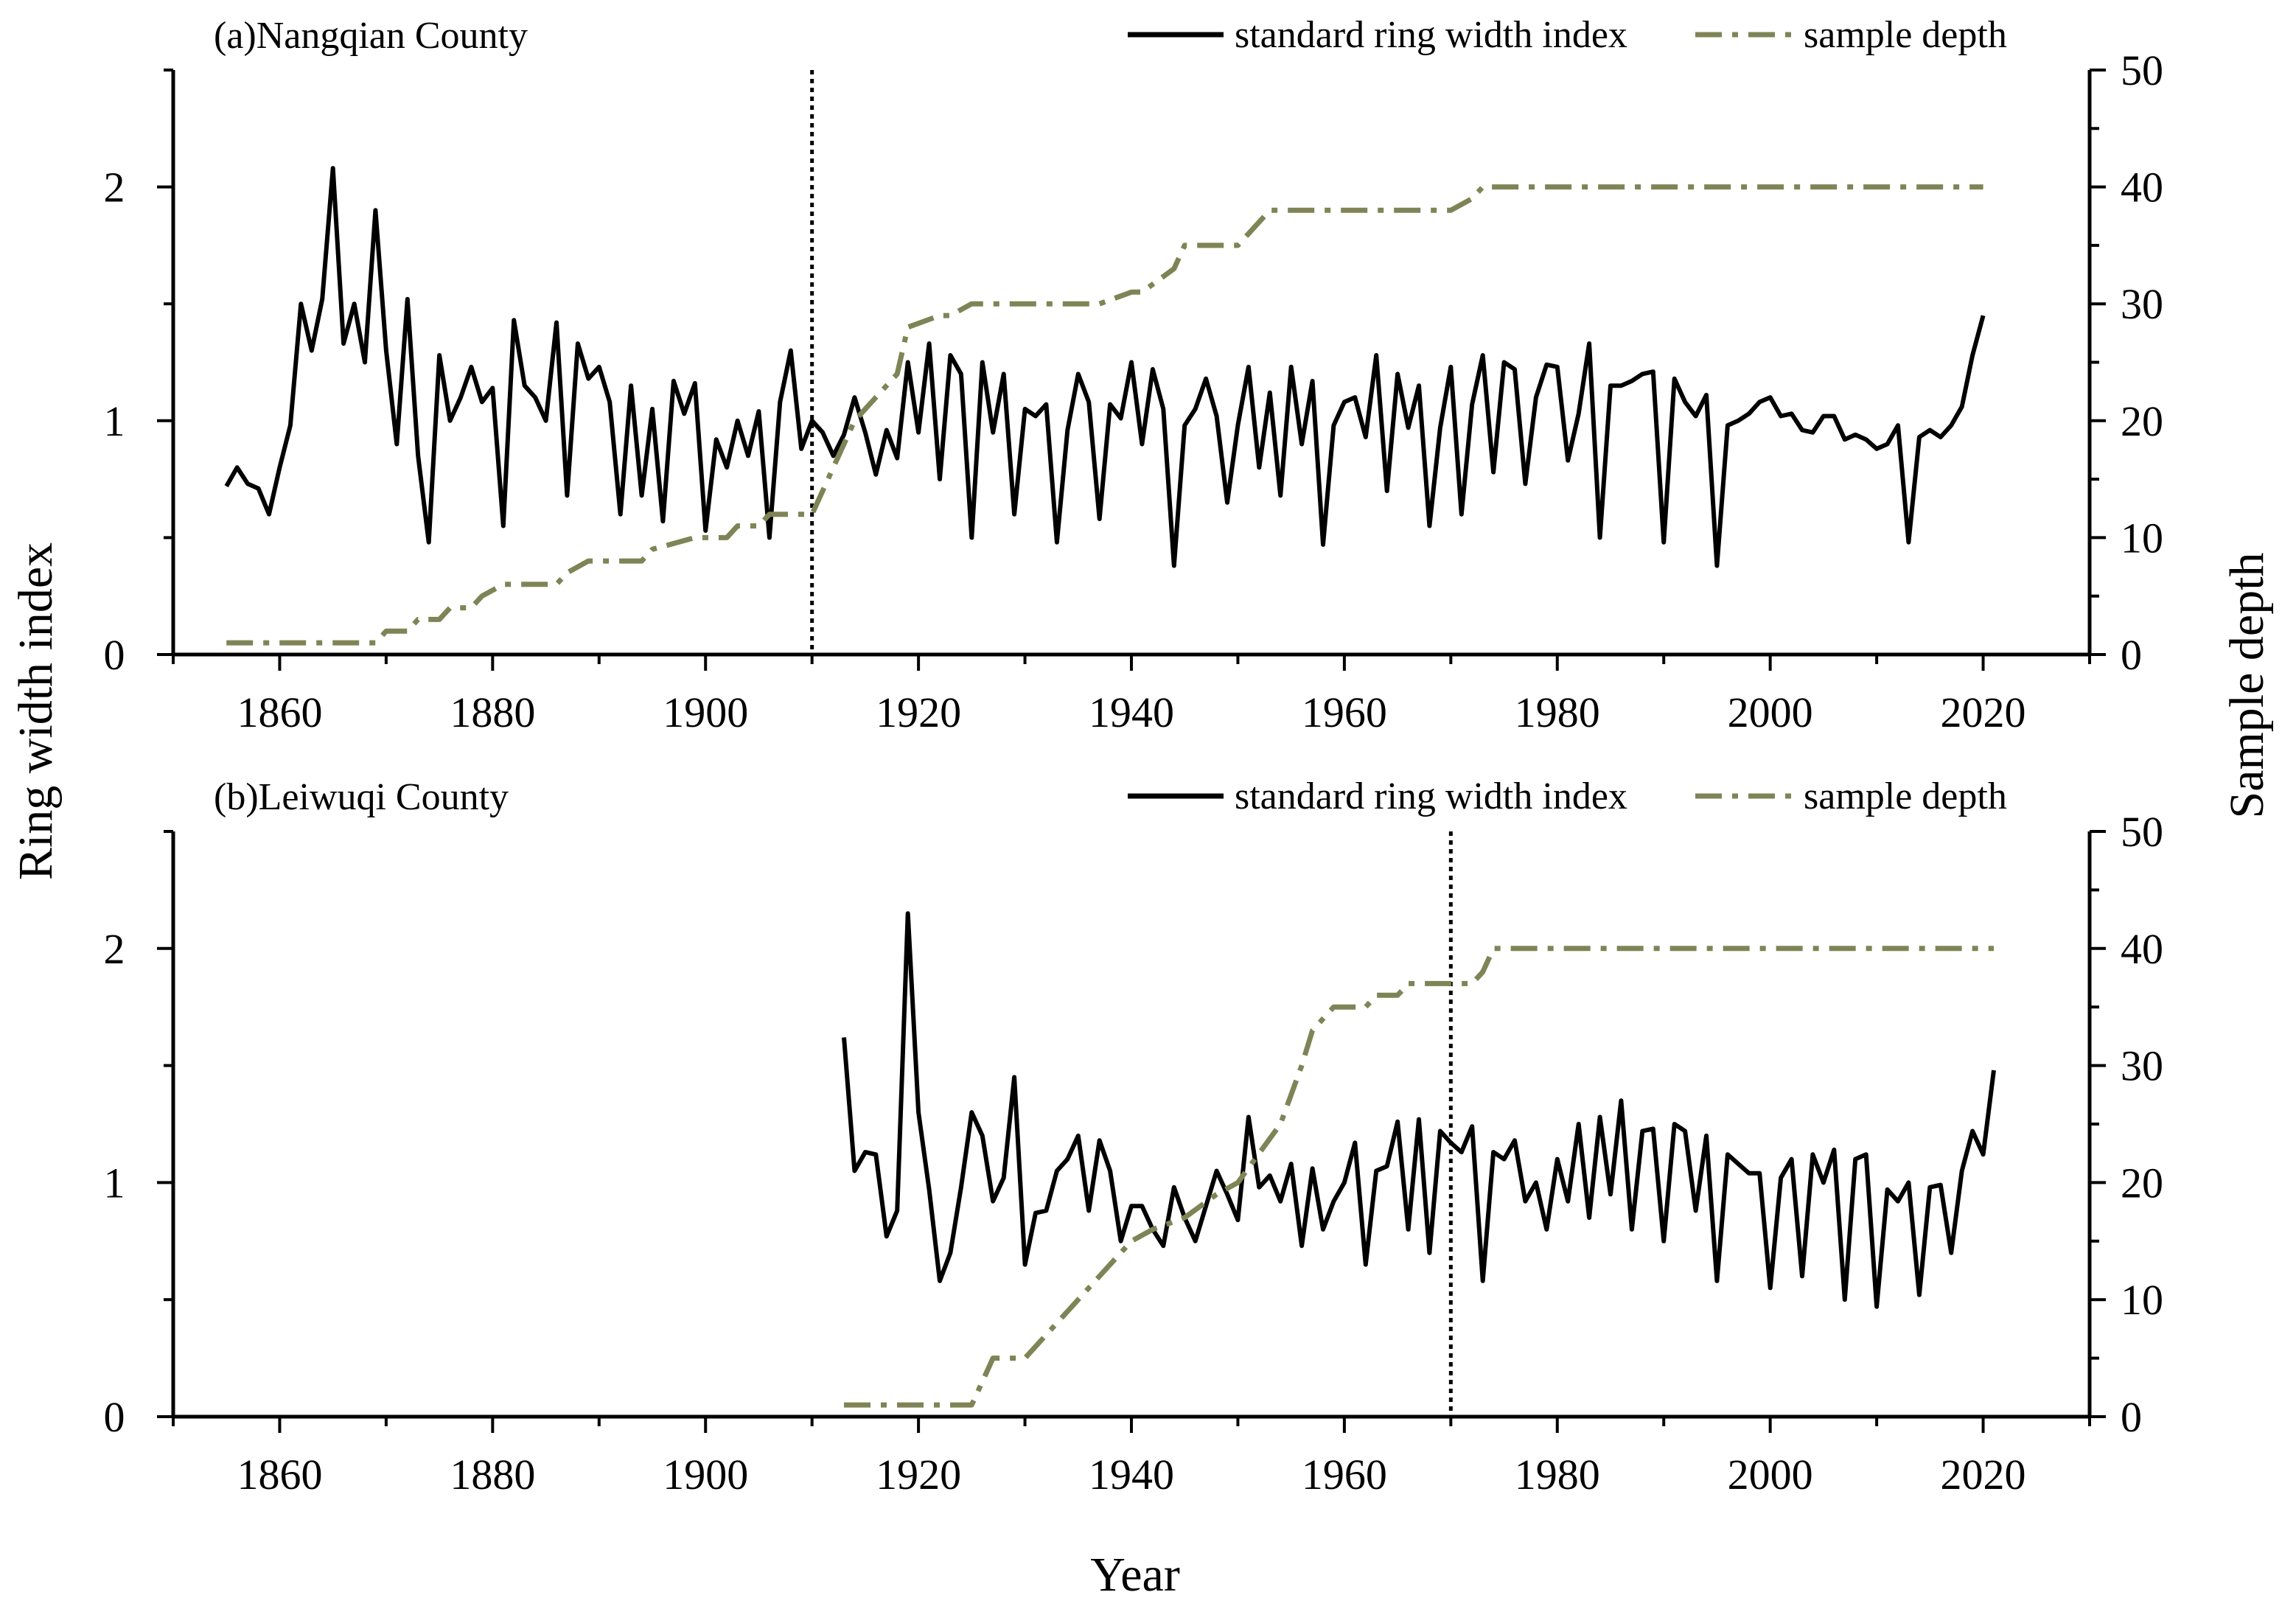 The height and width of the screenshot is (1612, 2296). Describe the element at coordinates (36, 711) in the screenshot. I see `y-axis-title-left: Ring width index` at that location.